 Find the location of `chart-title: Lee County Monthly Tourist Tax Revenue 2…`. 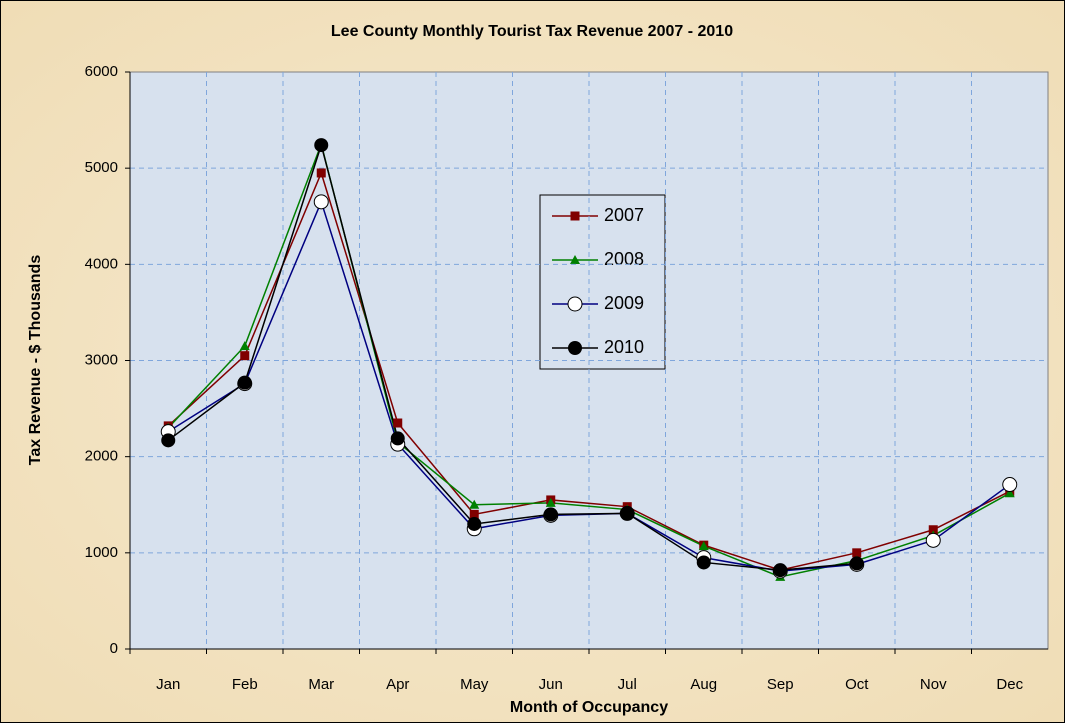

chart-title: Lee County Monthly Tourist Tax Revenue 2… is located at coordinates (532, 31).